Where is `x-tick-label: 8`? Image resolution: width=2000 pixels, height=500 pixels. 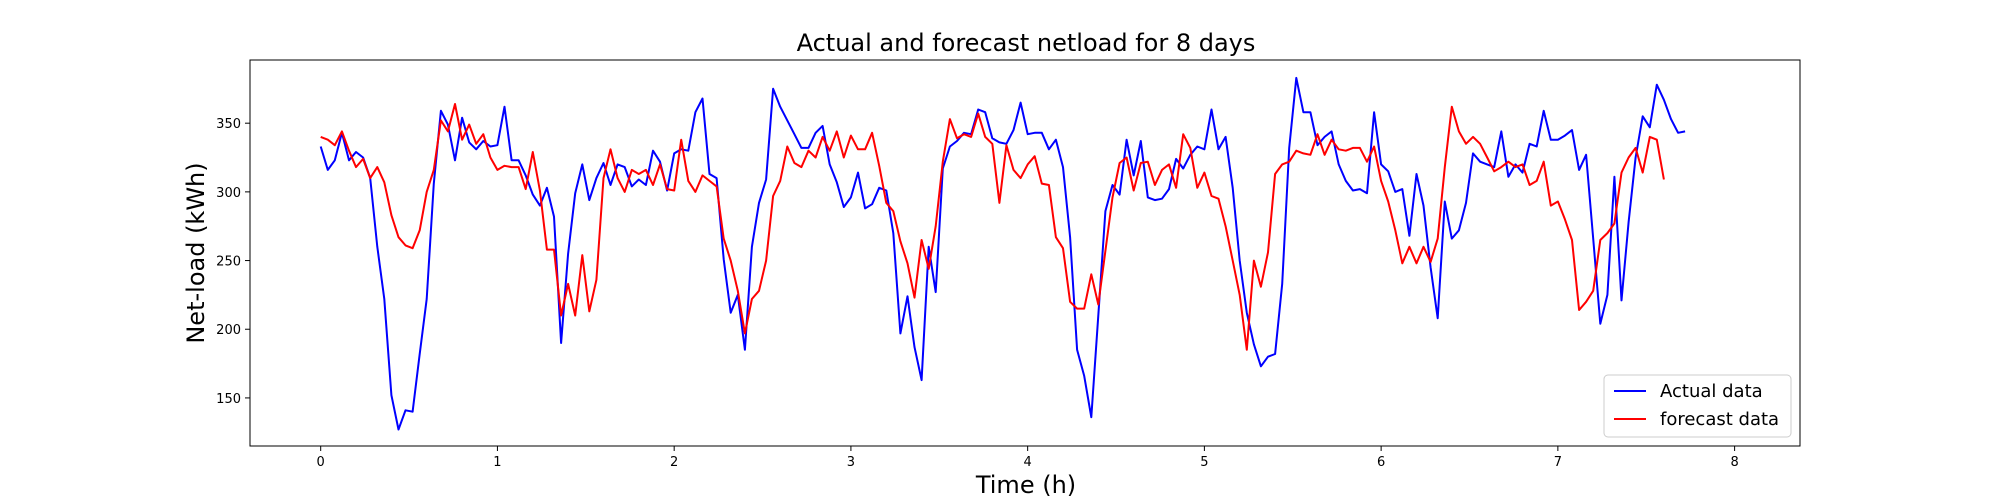 x-tick-label: 8 is located at coordinates (1734, 462).